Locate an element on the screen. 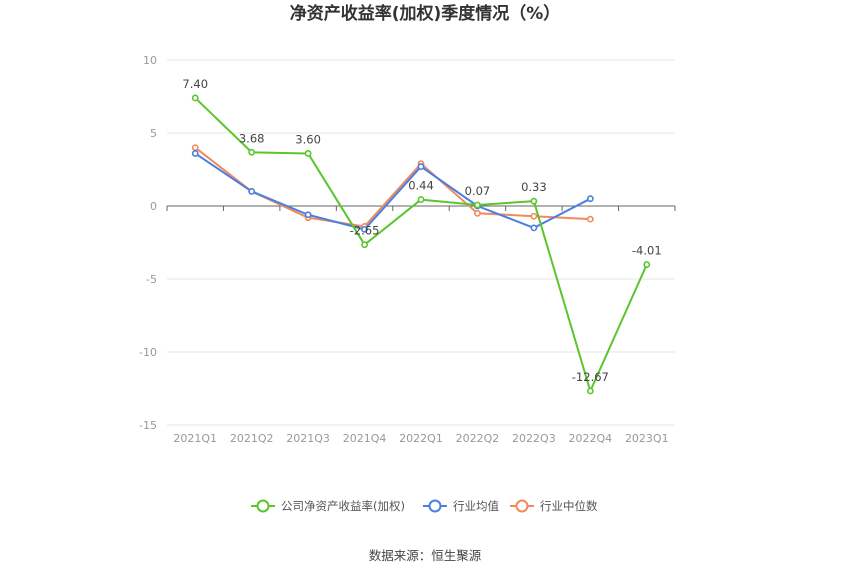 The width and height of the screenshot is (850, 575). legend-item-0: 公司净资产收益率(加权) is located at coordinates (328, 506).